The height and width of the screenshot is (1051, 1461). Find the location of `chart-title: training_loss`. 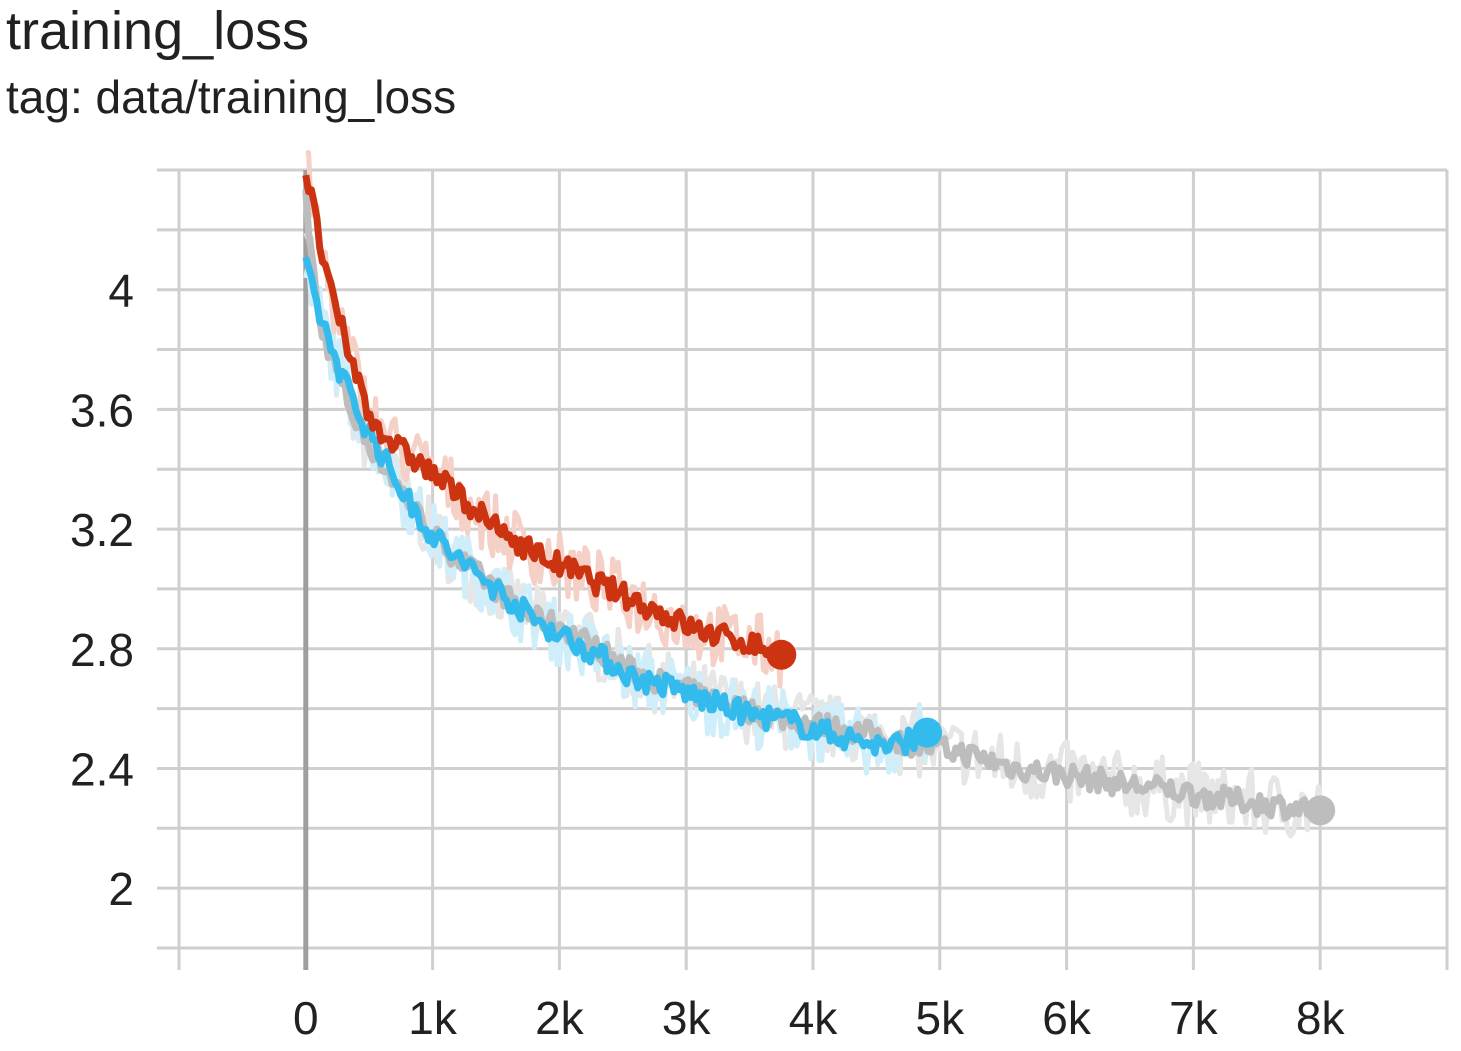

chart-title: training_loss is located at coordinates (158, 31).